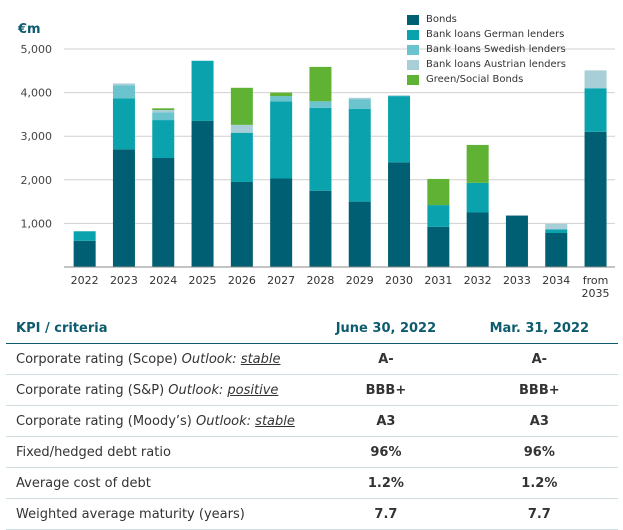 The height and width of the screenshot is (530, 623). What do you see at coordinates (320, 280) in the screenshot?
I see `x-tick-label: 2028` at bounding box center [320, 280].